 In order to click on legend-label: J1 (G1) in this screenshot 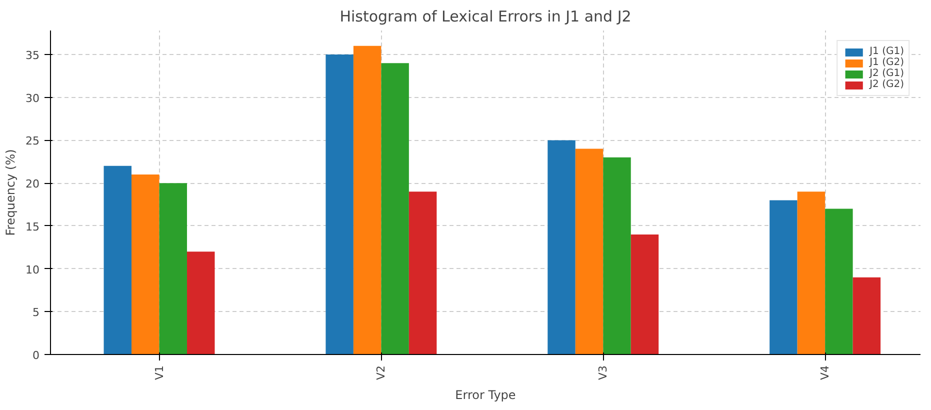, I will do `click(887, 51)`.